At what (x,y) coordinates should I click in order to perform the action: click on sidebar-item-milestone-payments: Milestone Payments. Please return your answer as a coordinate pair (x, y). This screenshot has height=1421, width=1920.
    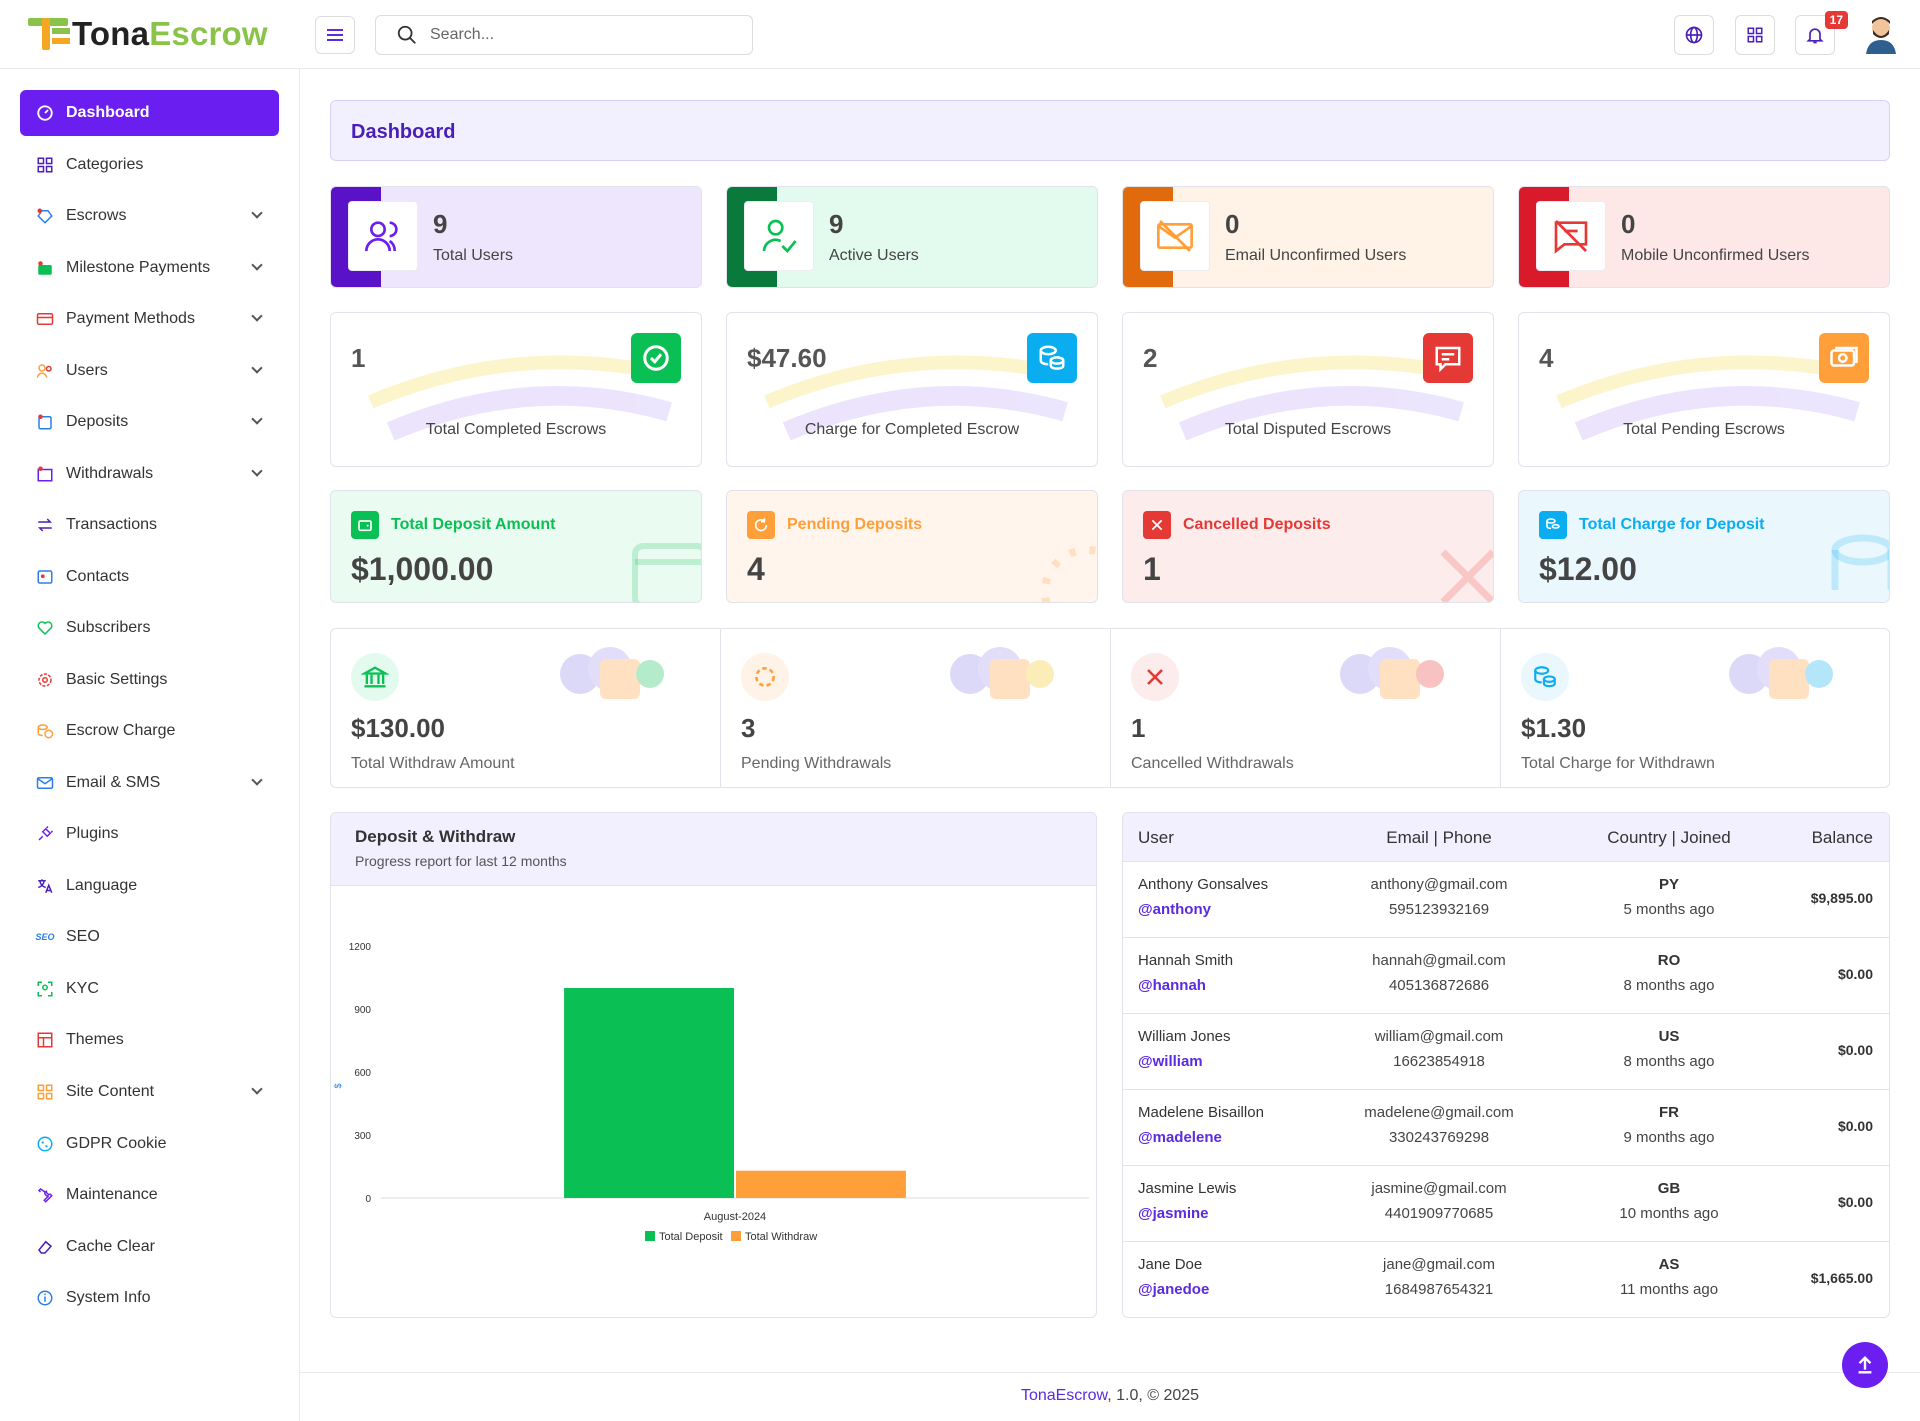
    Looking at the image, I should click on (149, 268).